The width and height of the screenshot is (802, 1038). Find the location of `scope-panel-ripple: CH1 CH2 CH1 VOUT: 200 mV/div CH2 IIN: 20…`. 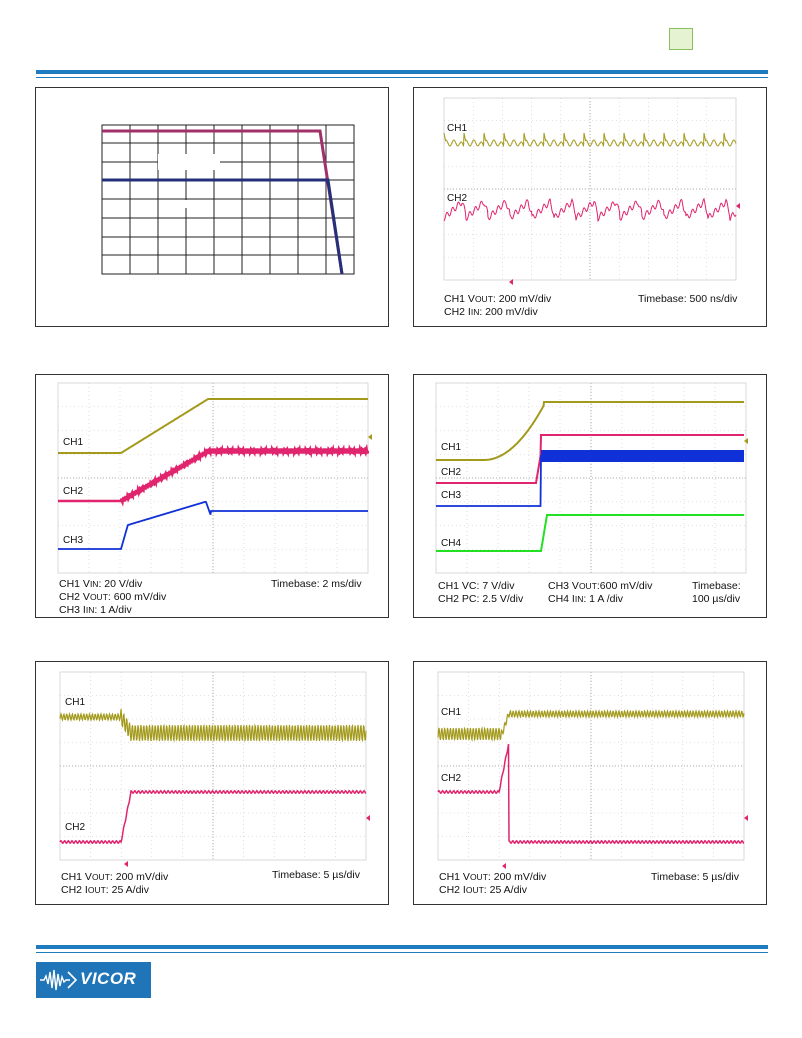

scope-panel-ripple: CH1 CH2 CH1 VOUT: 200 mV/div CH2 IIN: 20… is located at coordinates (590, 207).